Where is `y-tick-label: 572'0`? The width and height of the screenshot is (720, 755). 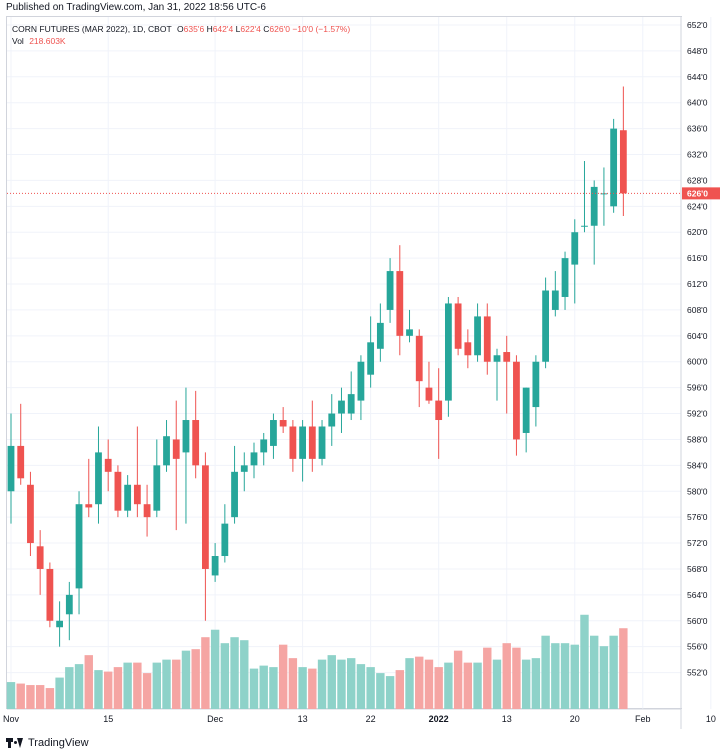
y-tick-label: 572'0 is located at coordinates (697, 543).